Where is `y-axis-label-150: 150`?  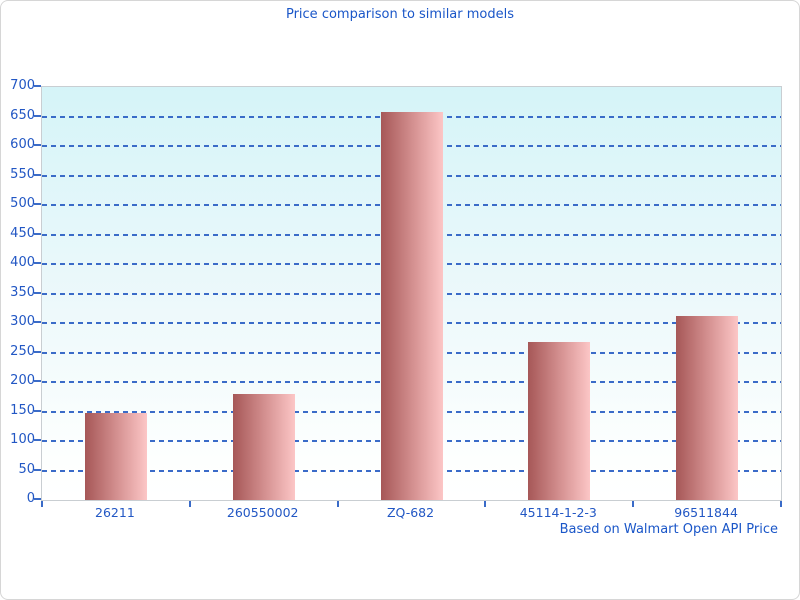 y-axis-label-150: 150 is located at coordinates (22, 410).